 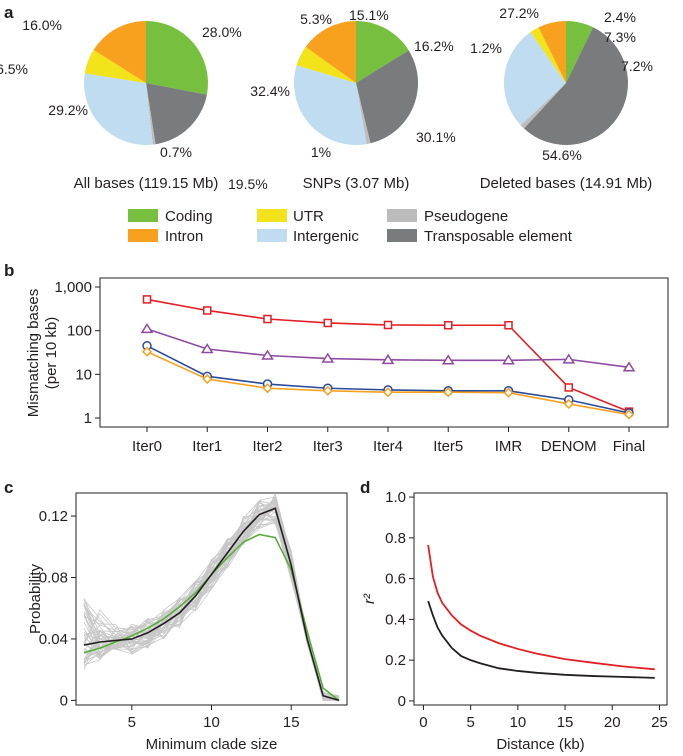 I want to click on pie-label-coding: 16.2%, so click(x=434, y=46).